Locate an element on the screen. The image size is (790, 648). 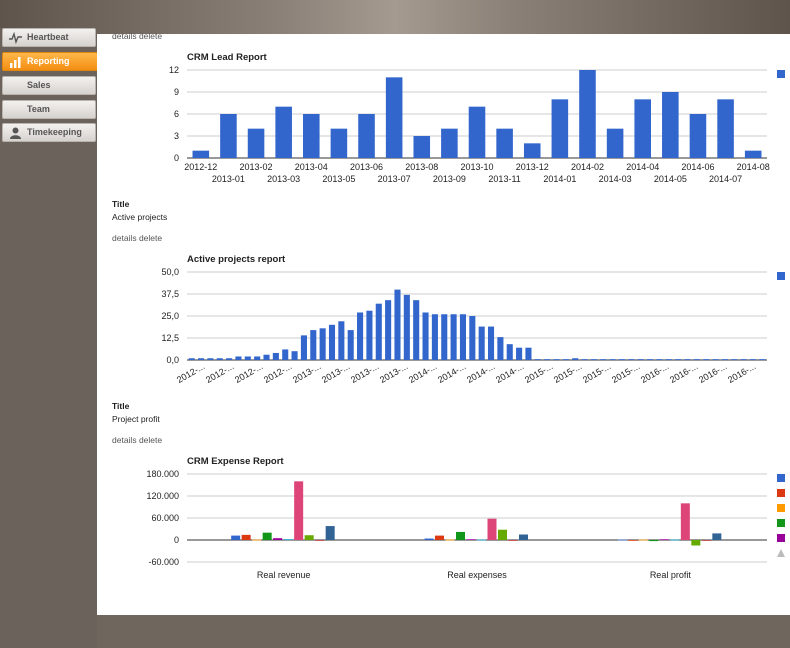
x-tick-label: 2013-06 is located at coordinates (366, 167).